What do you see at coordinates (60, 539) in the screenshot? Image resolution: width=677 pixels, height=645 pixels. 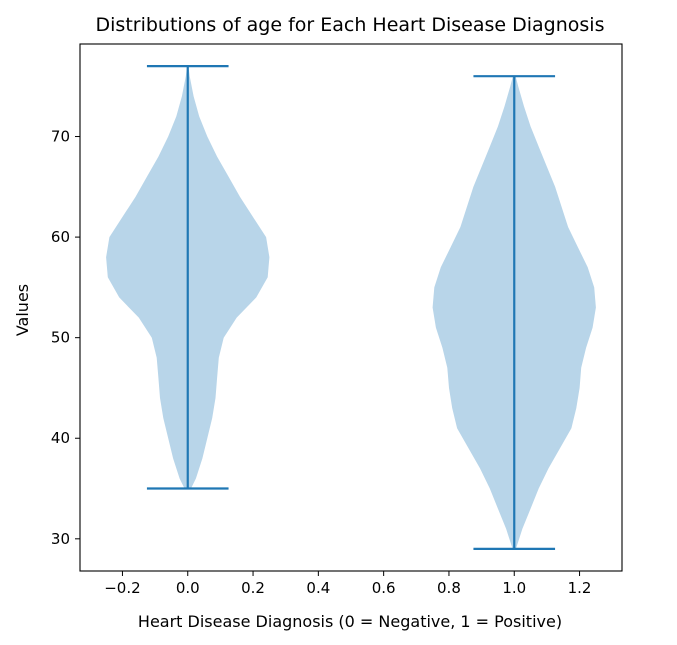 I see `y-tick-label: 30` at bounding box center [60, 539].